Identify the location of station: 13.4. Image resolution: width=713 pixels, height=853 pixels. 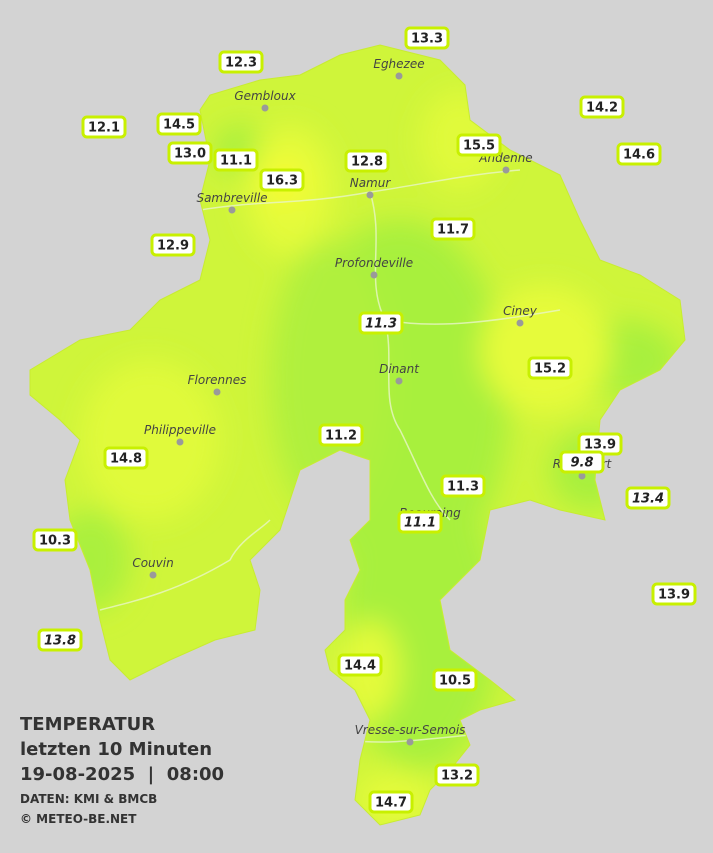
(648, 498).